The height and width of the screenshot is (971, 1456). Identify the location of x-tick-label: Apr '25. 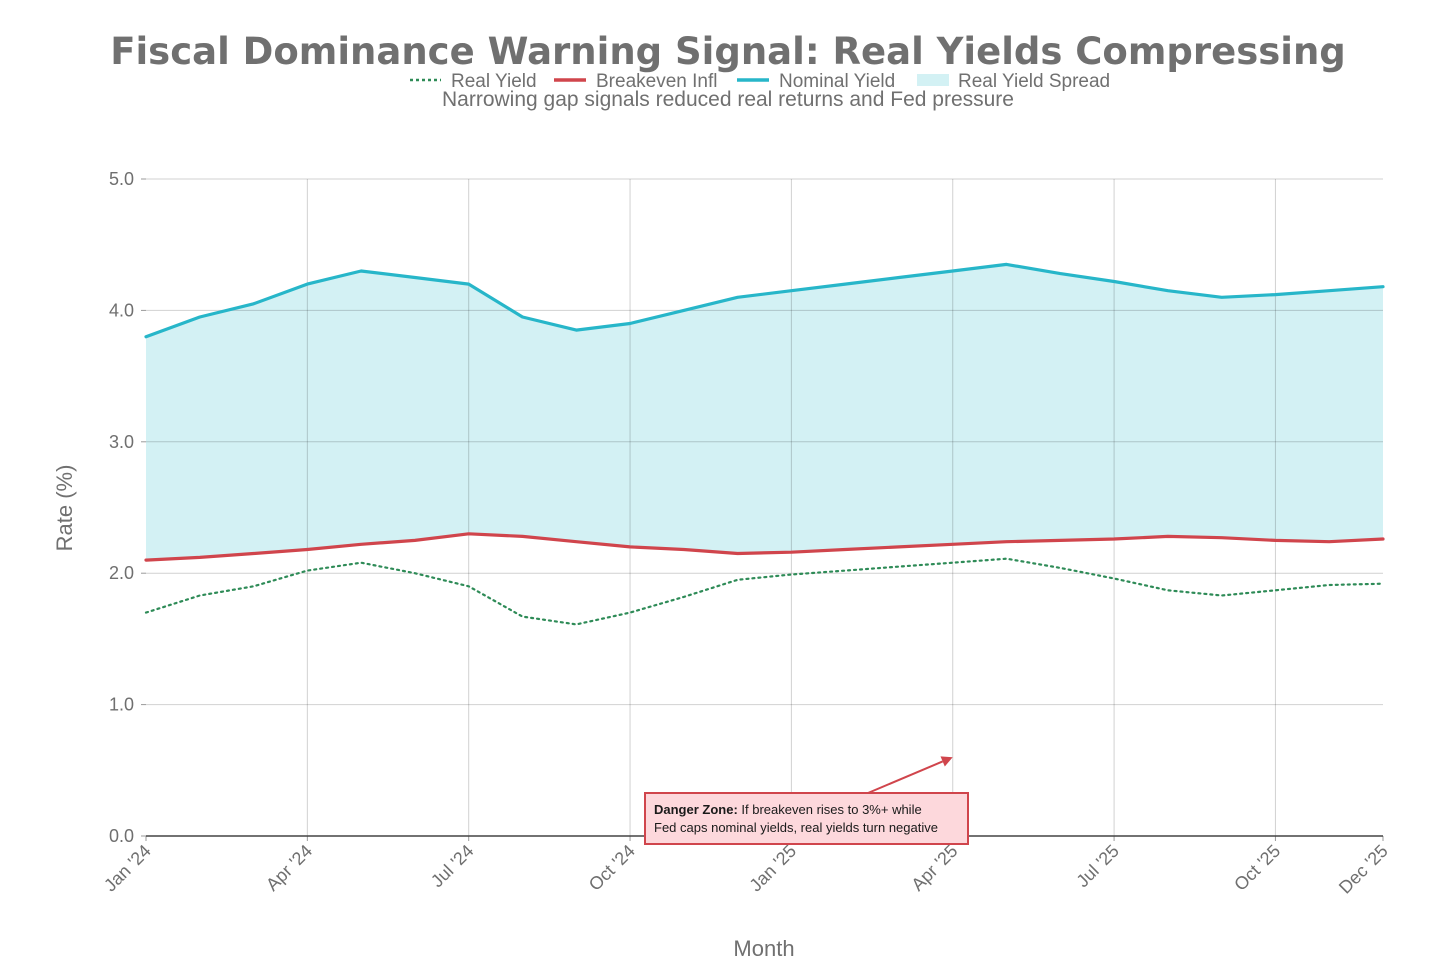
(934, 868).